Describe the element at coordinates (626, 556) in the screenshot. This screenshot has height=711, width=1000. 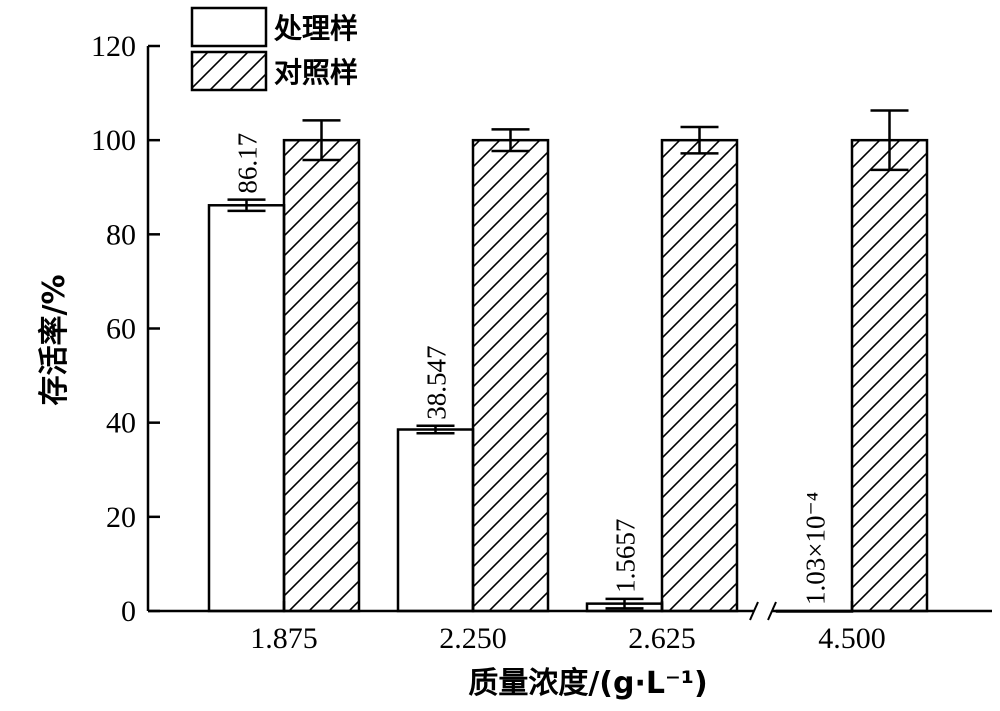
I see `data-label-3: 1.5657` at that location.